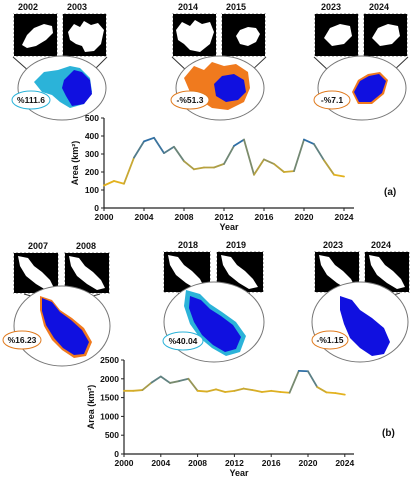 Image resolution: width=418 pixels, height=480 pixels. Describe the element at coordinates (92, 136) in the screenshot. I see `y-tick-label: 400` at that location.